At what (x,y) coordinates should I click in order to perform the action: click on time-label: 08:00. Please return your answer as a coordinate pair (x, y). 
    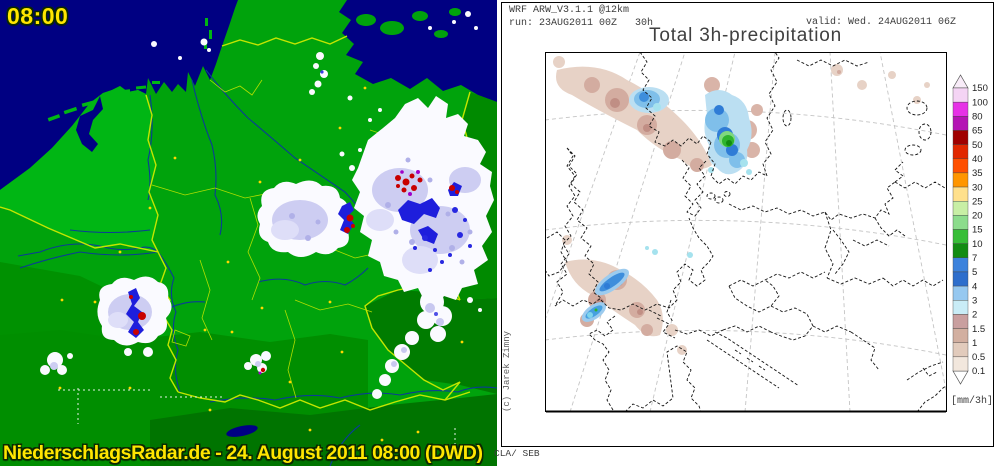
    Looking at the image, I should click on (38, 16).